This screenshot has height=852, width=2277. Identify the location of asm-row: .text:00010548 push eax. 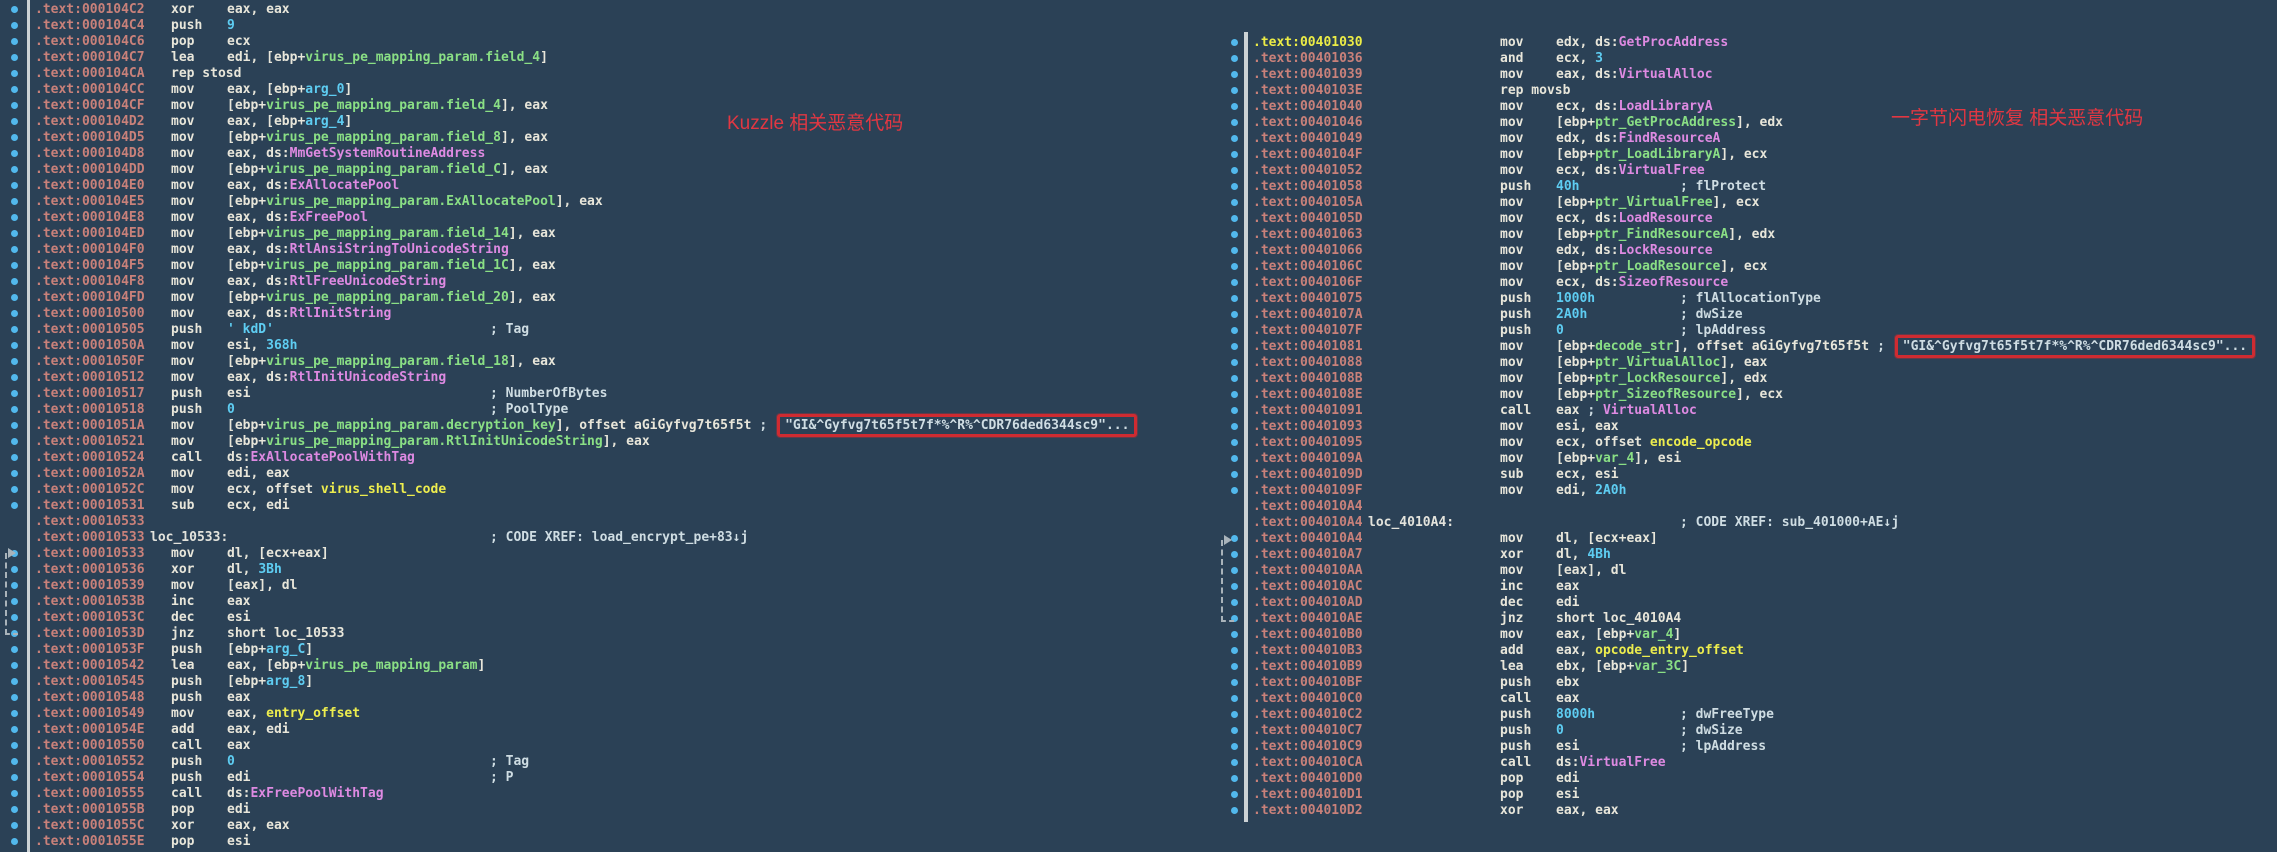
(608, 698).